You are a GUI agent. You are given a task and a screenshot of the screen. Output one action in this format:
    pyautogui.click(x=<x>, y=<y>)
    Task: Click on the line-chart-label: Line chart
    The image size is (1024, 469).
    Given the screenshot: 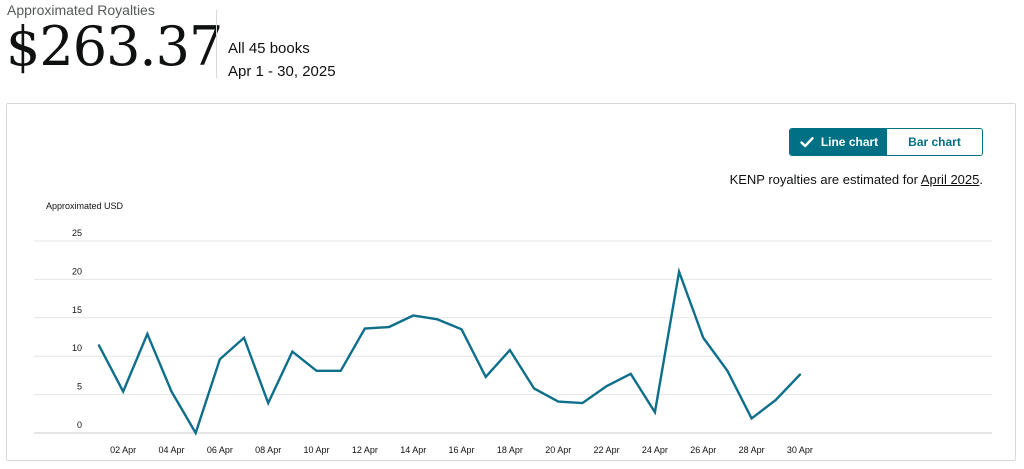 What is the action you would take?
    pyautogui.click(x=849, y=142)
    